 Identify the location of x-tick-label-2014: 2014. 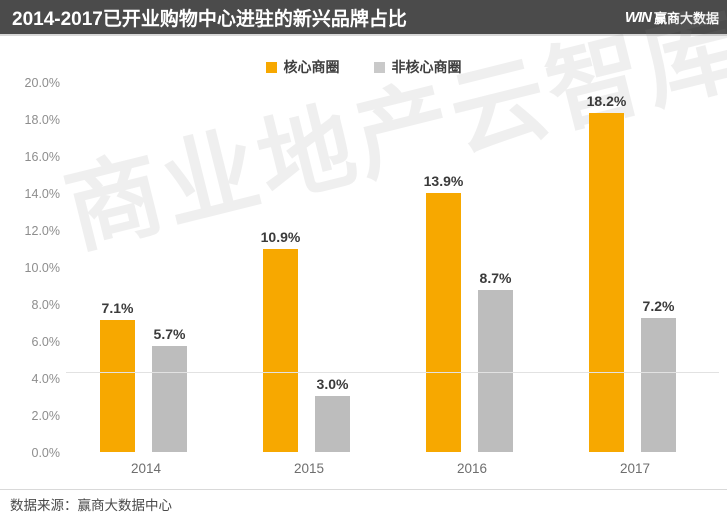
(146, 468).